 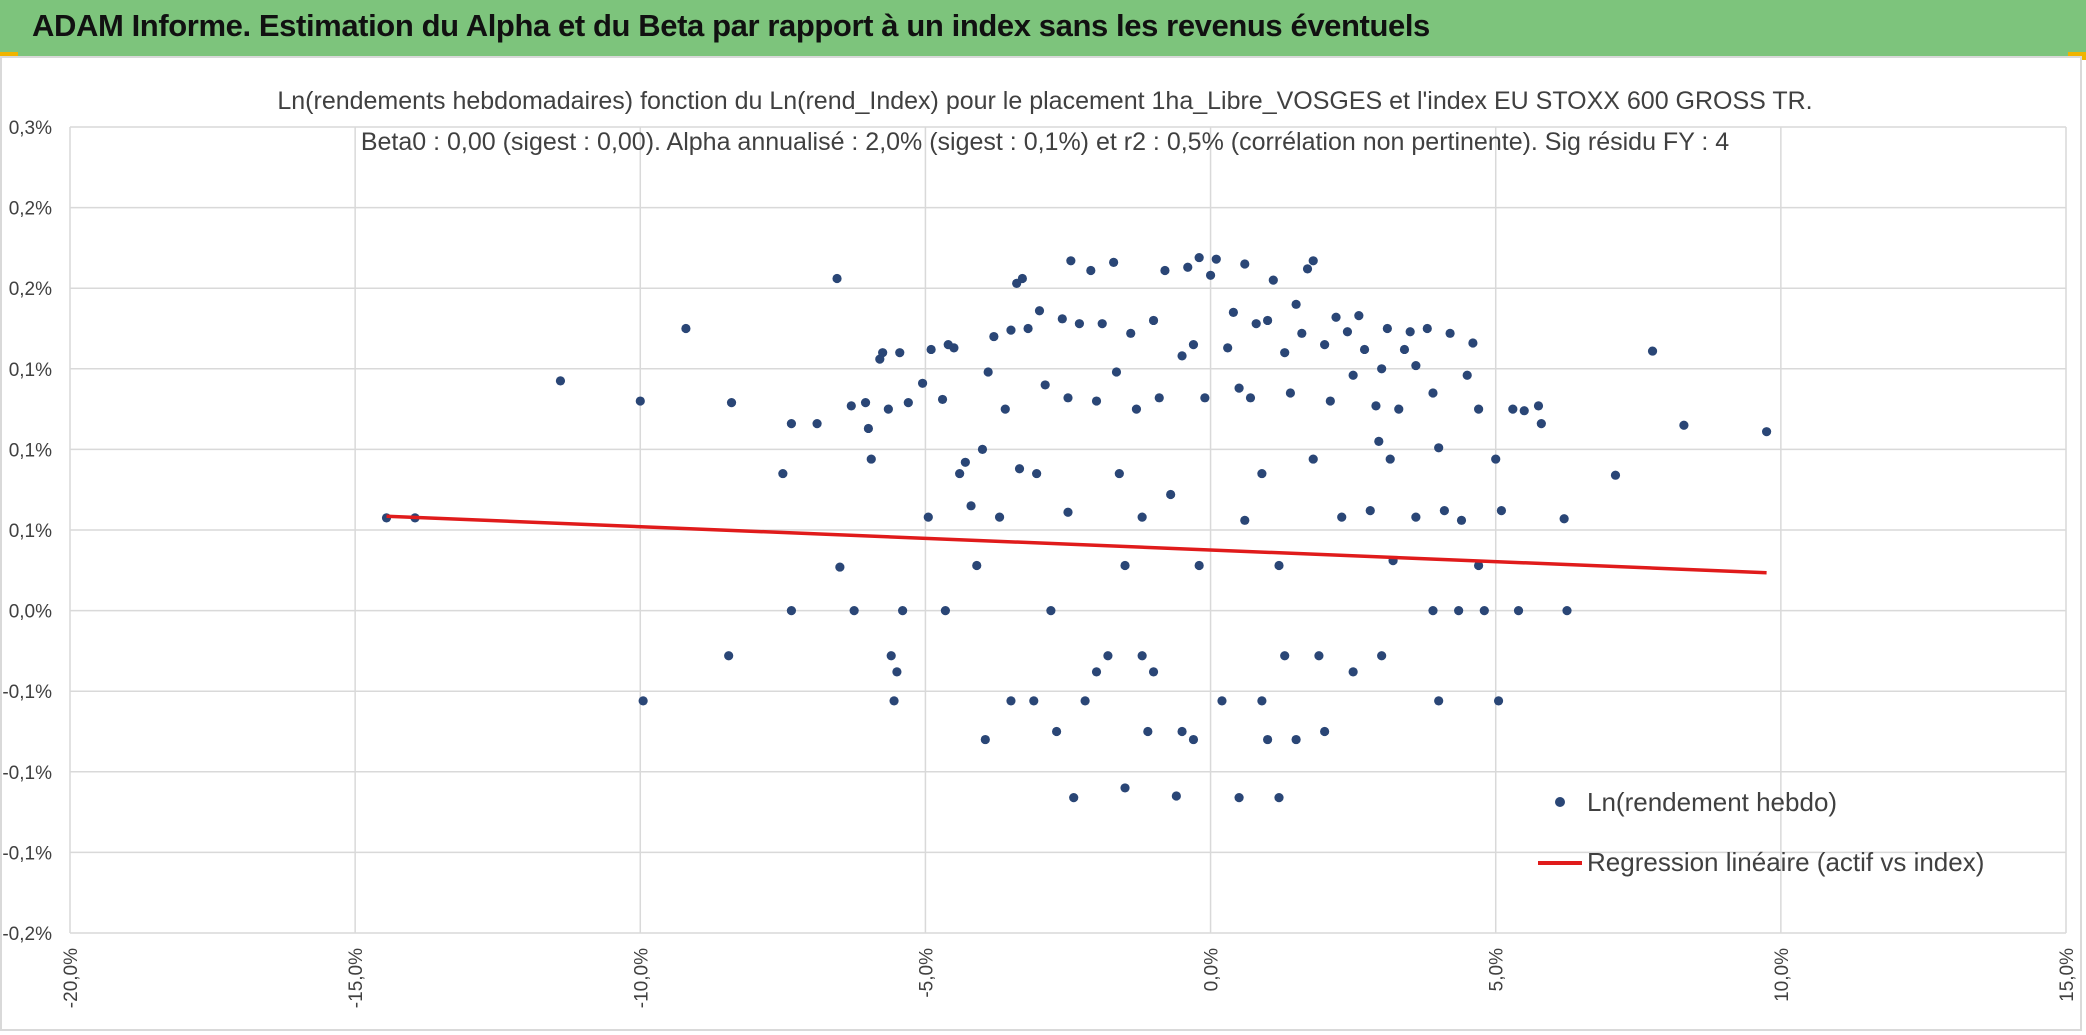 I want to click on x-tick-label: -15,0%, so click(x=356, y=978).